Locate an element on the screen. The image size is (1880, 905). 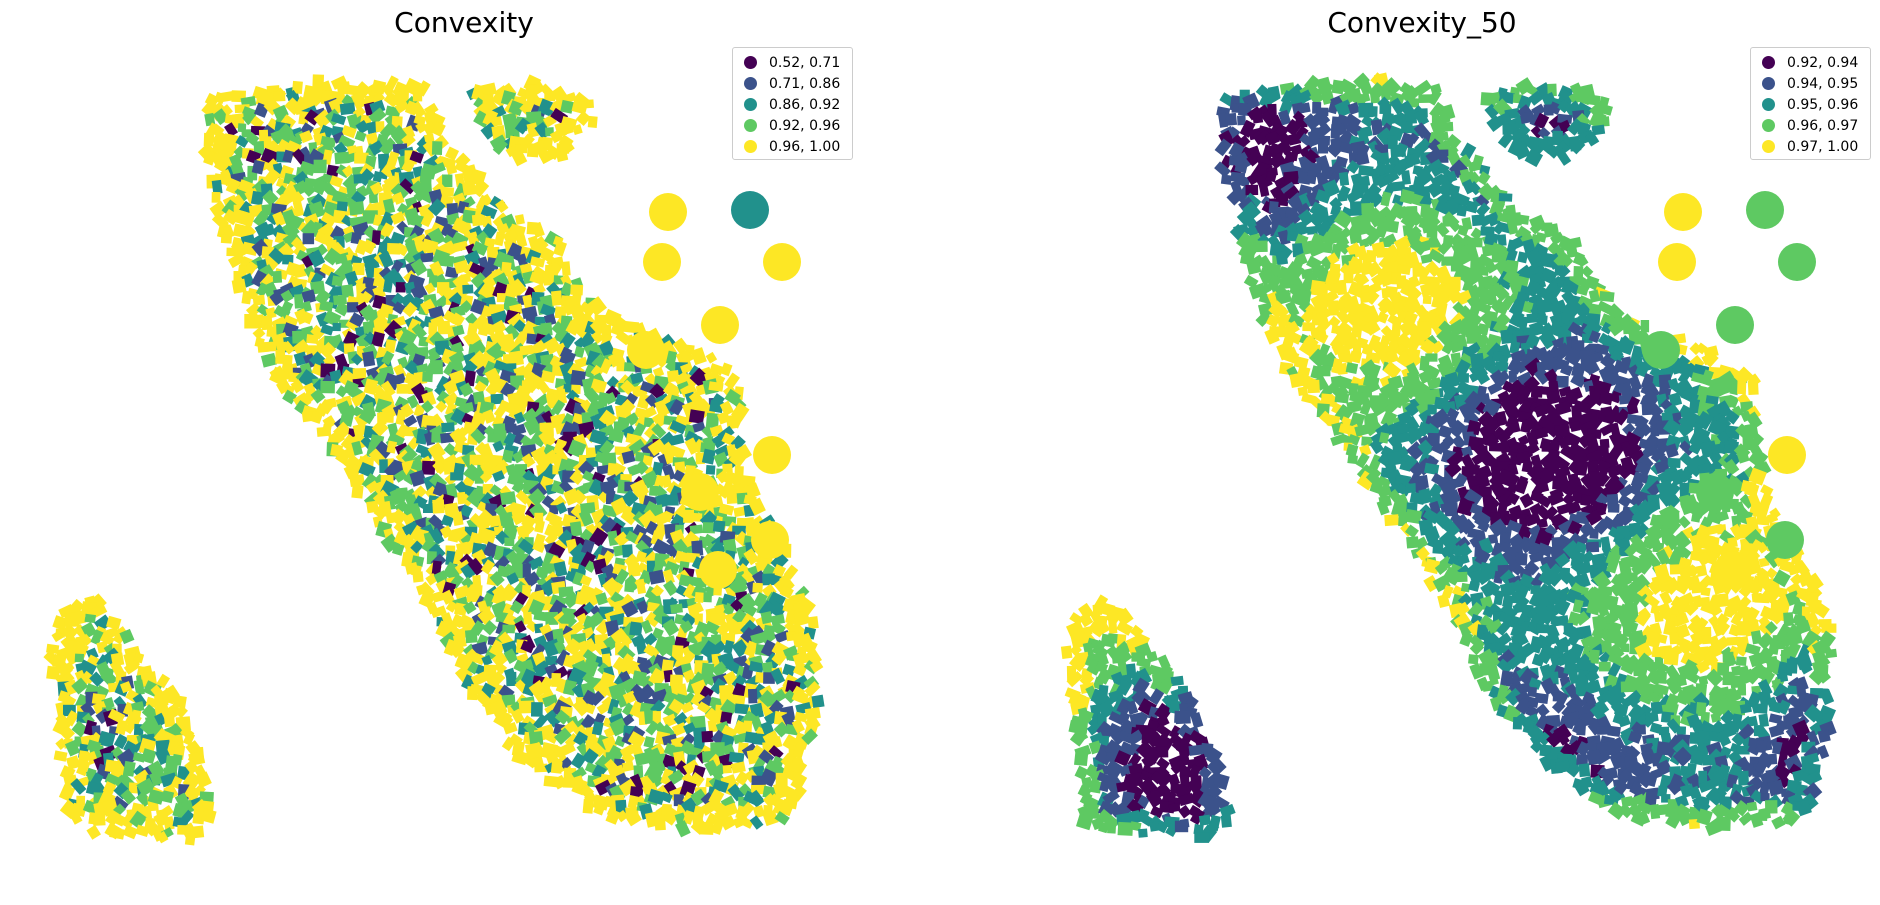
legend-label: 0.71, 0.86 is located at coordinates (805, 83).